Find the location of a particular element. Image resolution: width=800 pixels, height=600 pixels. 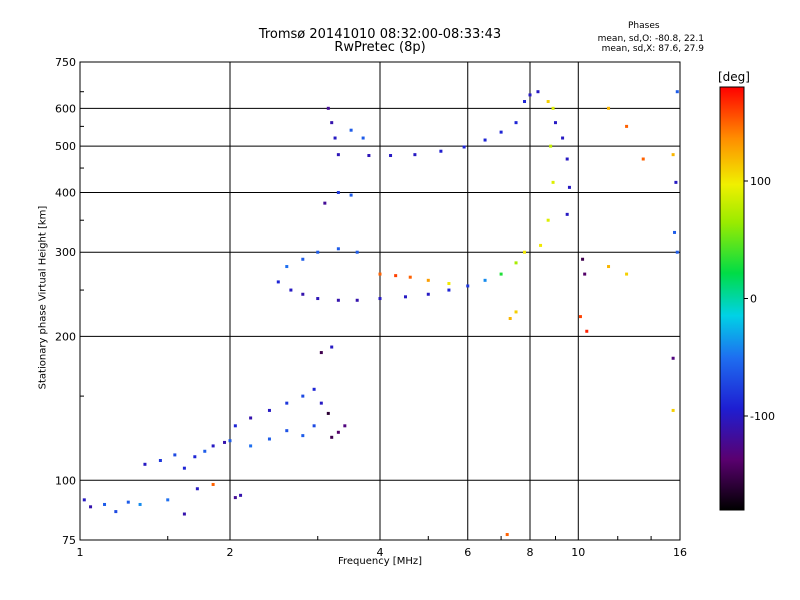

colorbar-tick-label: -100 is located at coordinates (762, 416).